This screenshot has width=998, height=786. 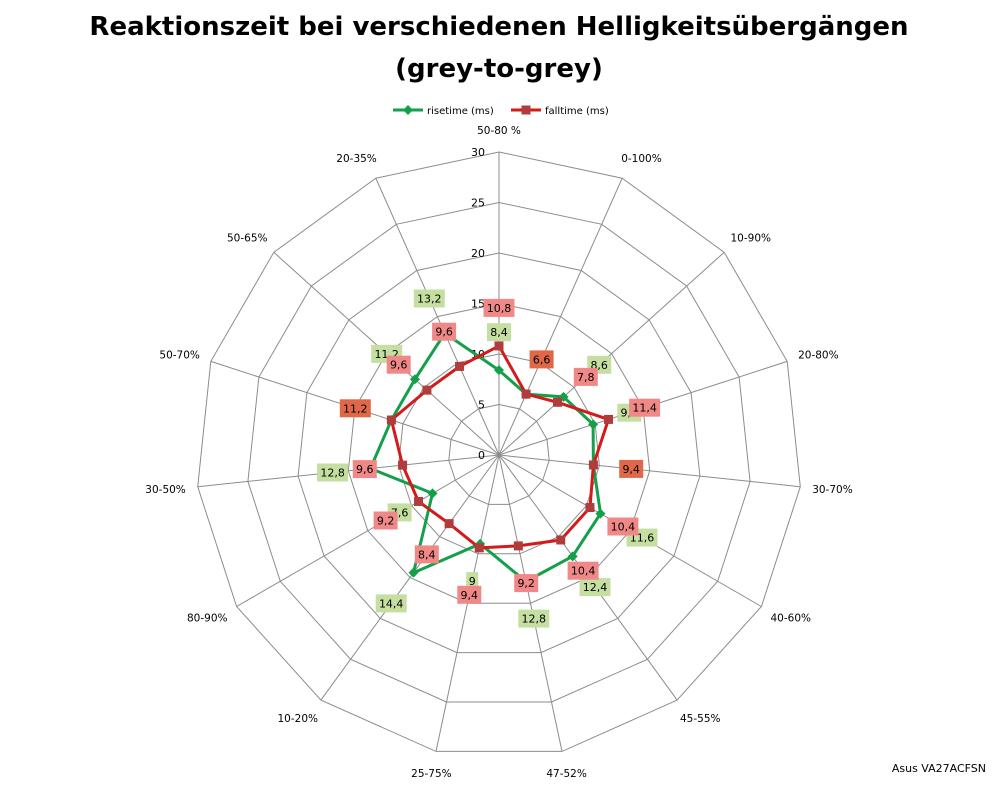 What do you see at coordinates (460, 111) in the screenshot?
I see `legend-label: risetime (ms)` at bounding box center [460, 111].